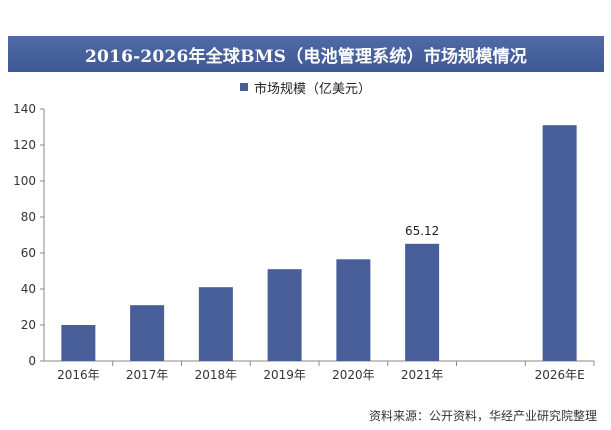 Image resolution: width=611 pixels, height=430 pixels. What do you see at coordinates (32, 361) in the screenshot?
I see `y-tick-label: 0` at bounding box center [32, 361].